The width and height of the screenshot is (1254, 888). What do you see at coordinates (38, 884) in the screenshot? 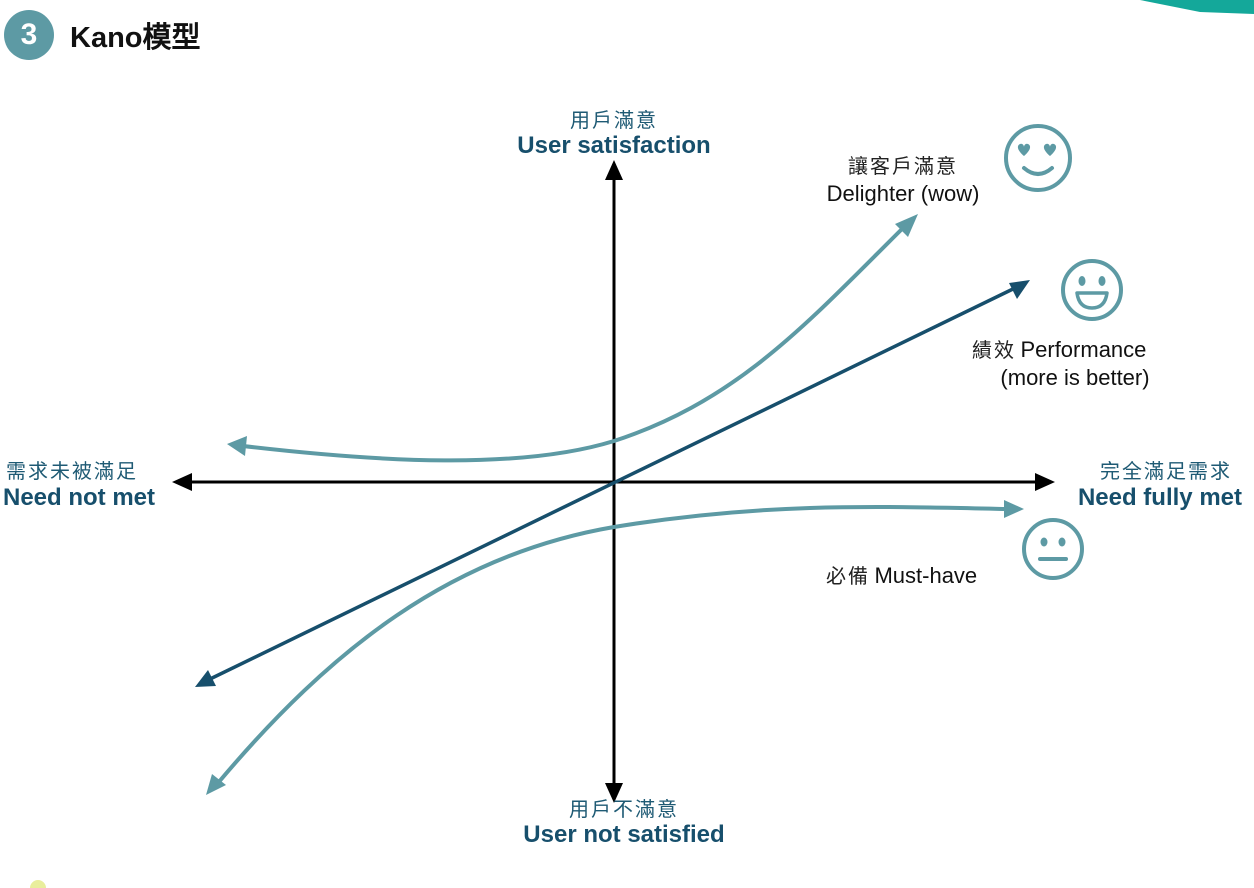
I see `decorative-dot` at bounding box center [38, 884].